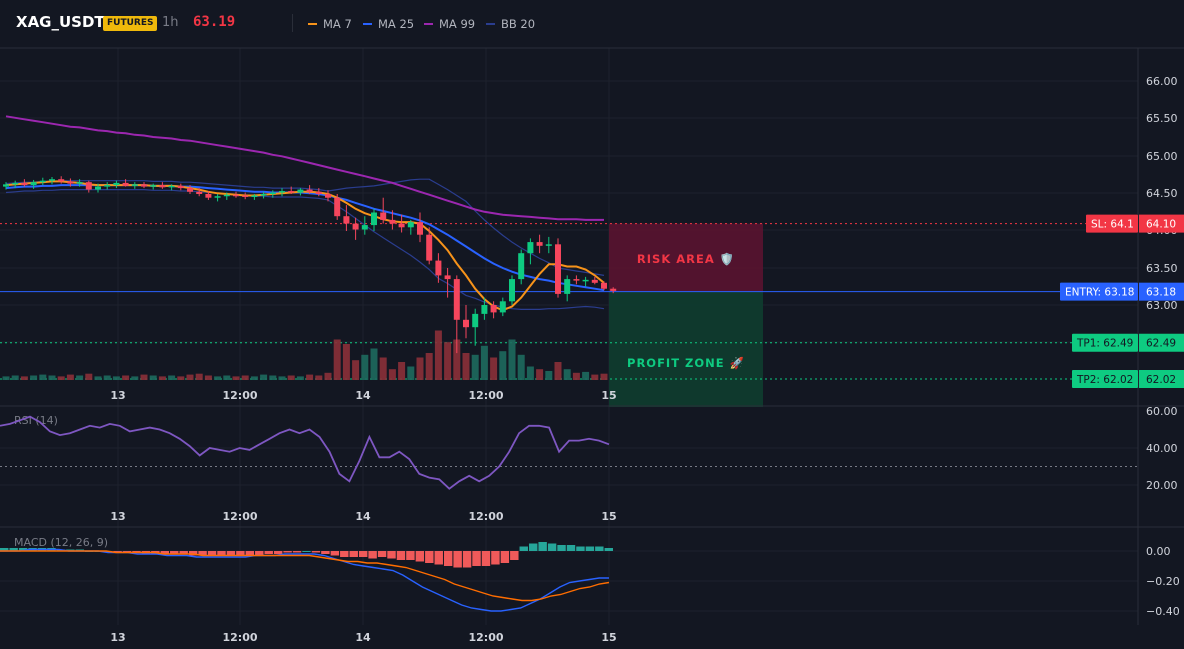  Describe the element at coordinates (686, 257) in the screenshot. I see `risk-area-box` at that location.